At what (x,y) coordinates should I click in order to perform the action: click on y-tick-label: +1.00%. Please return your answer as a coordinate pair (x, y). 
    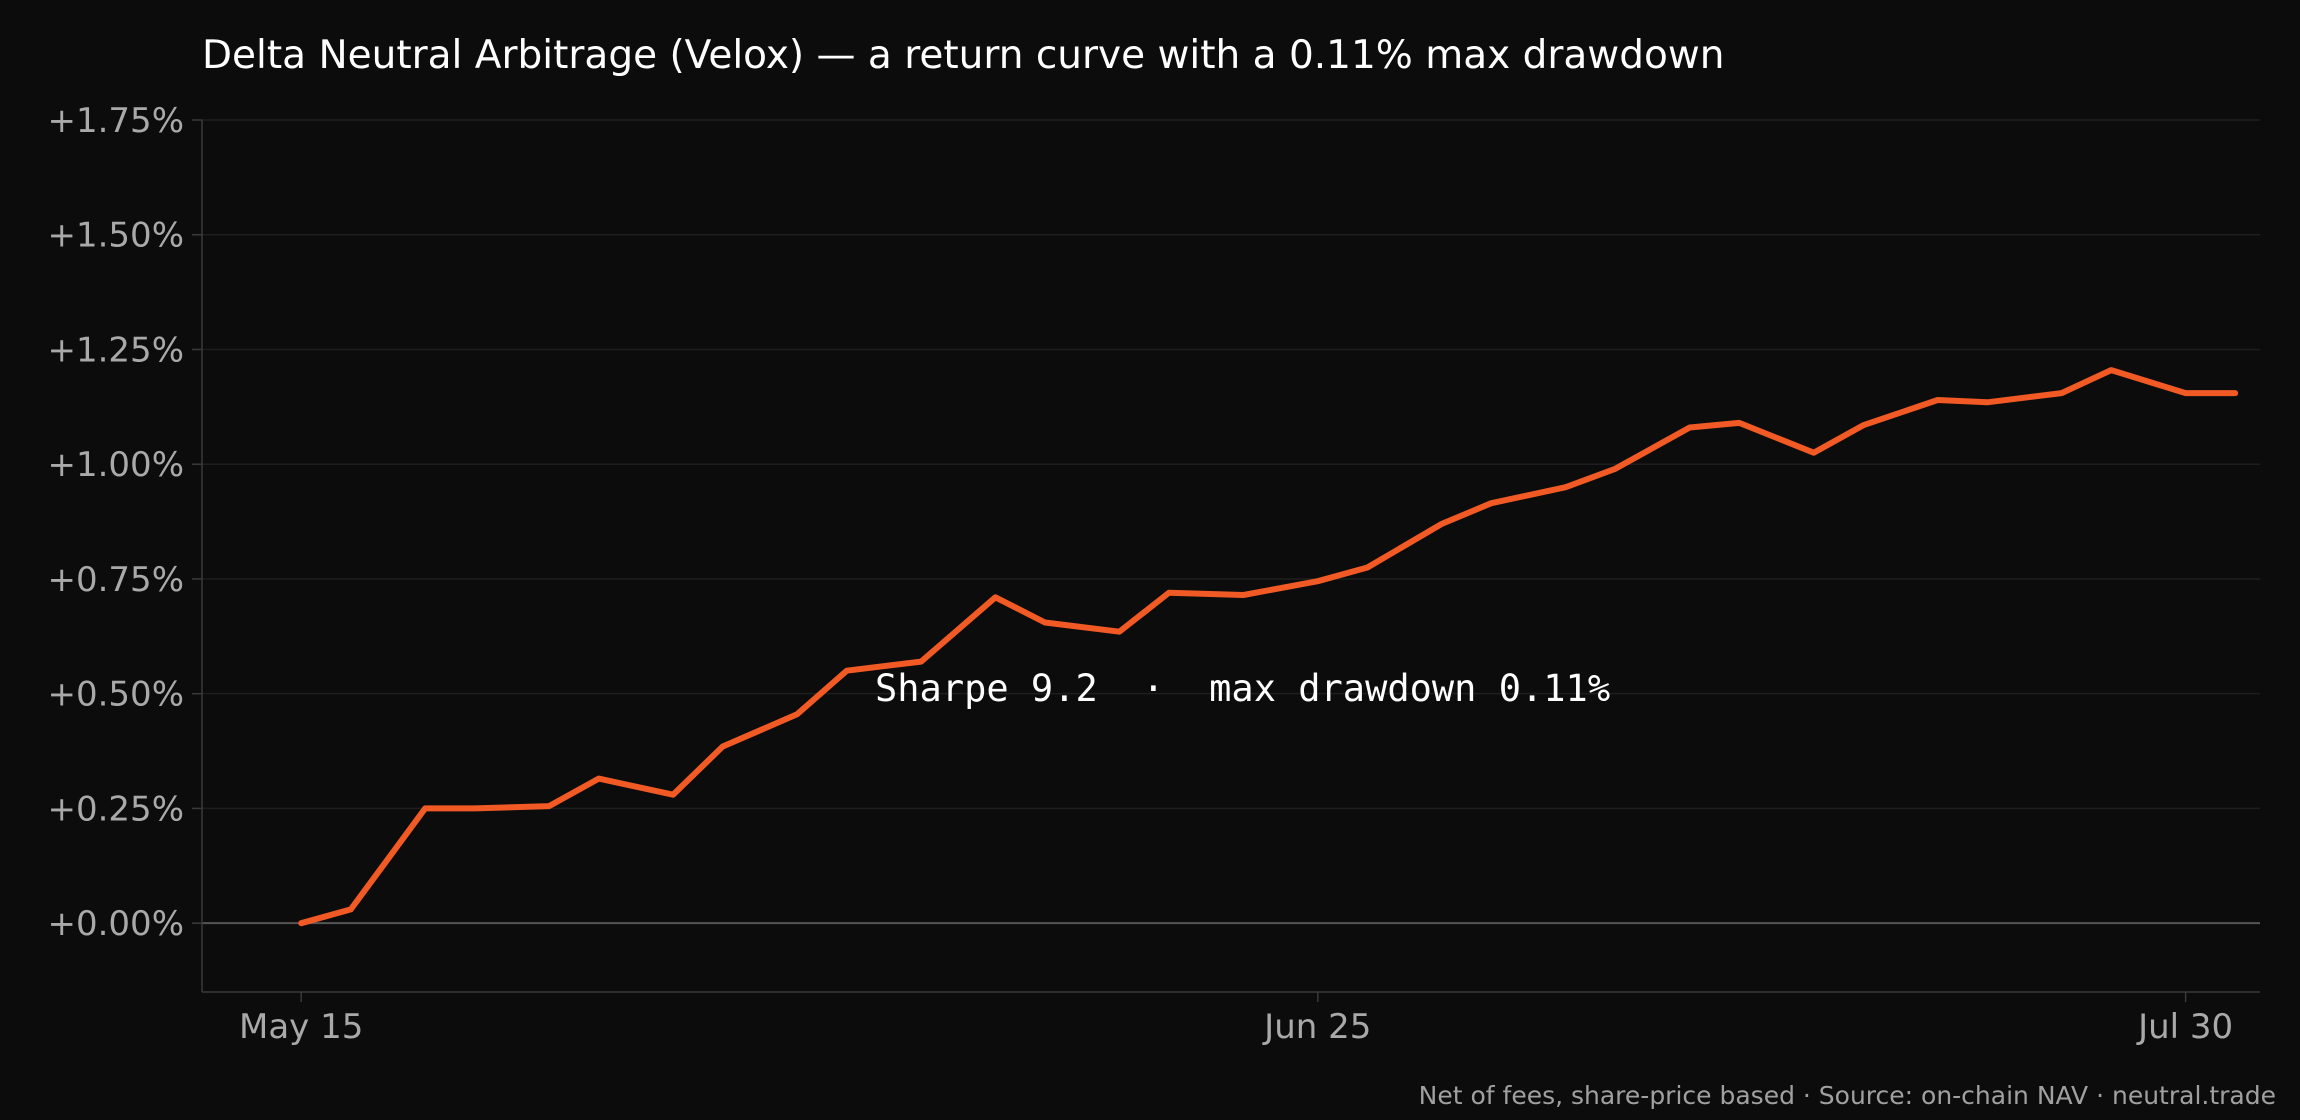
    Looking at the image, I should click on (116, 465).